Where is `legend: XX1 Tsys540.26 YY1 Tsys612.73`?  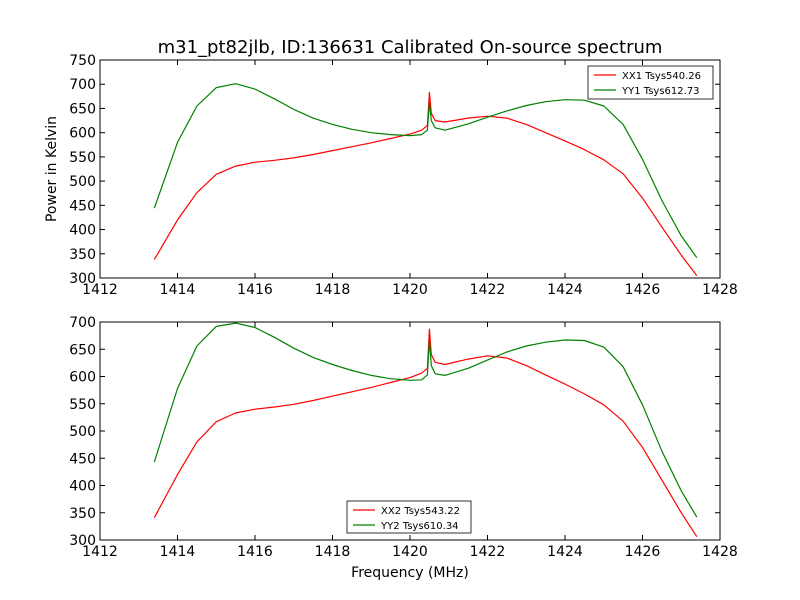
legend: XX1 Tsys540.26 YY1 Tsys612.73 is located at coordinates (650, 82).